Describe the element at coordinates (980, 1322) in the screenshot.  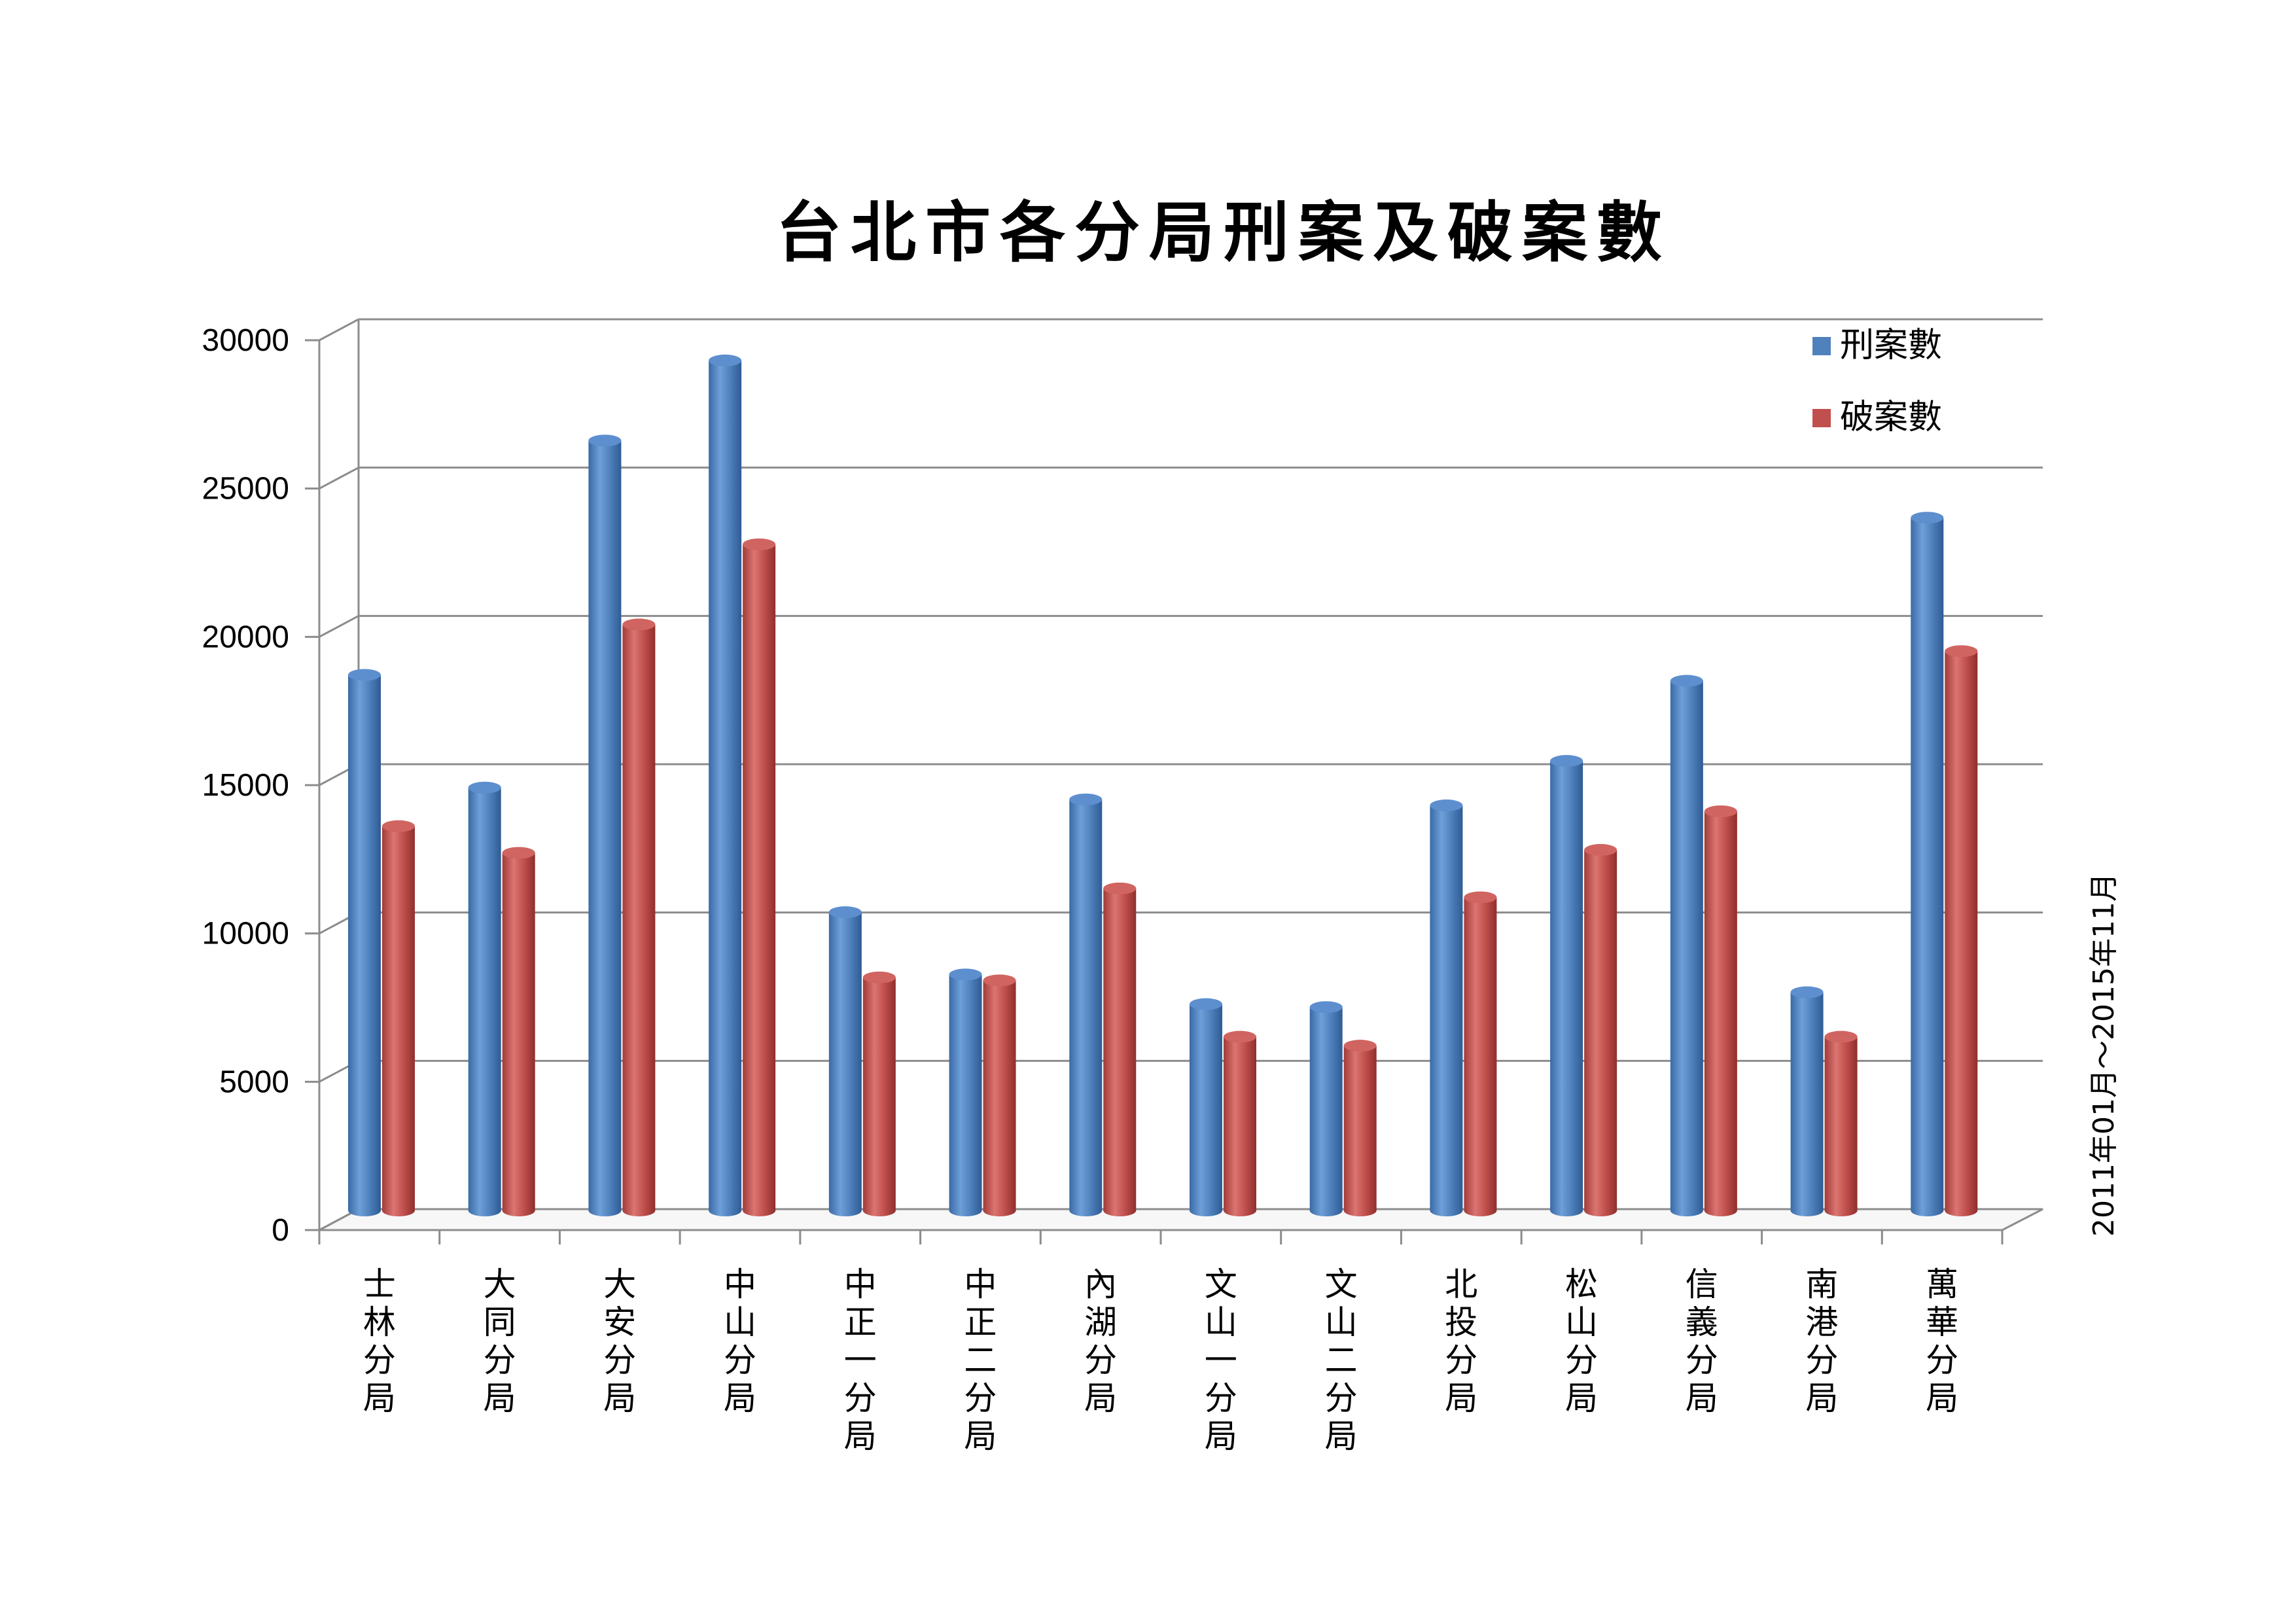
I see `x-category-label: 正` at that location.